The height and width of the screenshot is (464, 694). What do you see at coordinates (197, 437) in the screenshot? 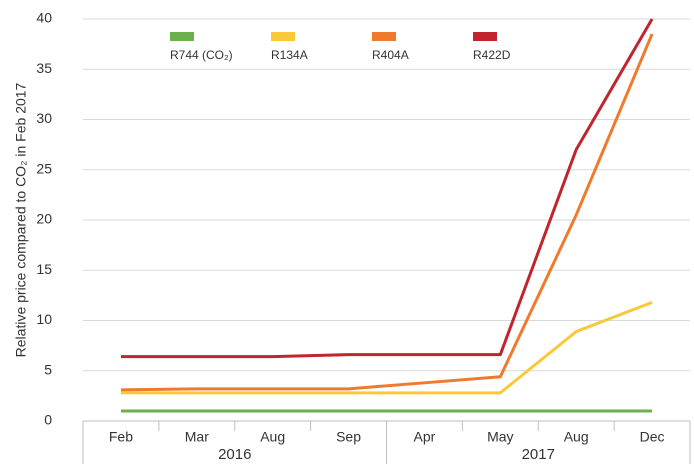
I see `x-tick-label: Mar` at bounding box center [197, 437].